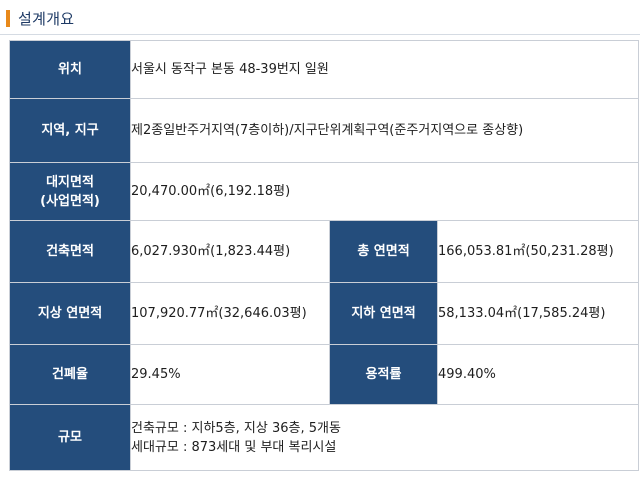 The width and height of the screenshot is (640, 480). I want to click on section-header: 설계개요, so click(40, 18).